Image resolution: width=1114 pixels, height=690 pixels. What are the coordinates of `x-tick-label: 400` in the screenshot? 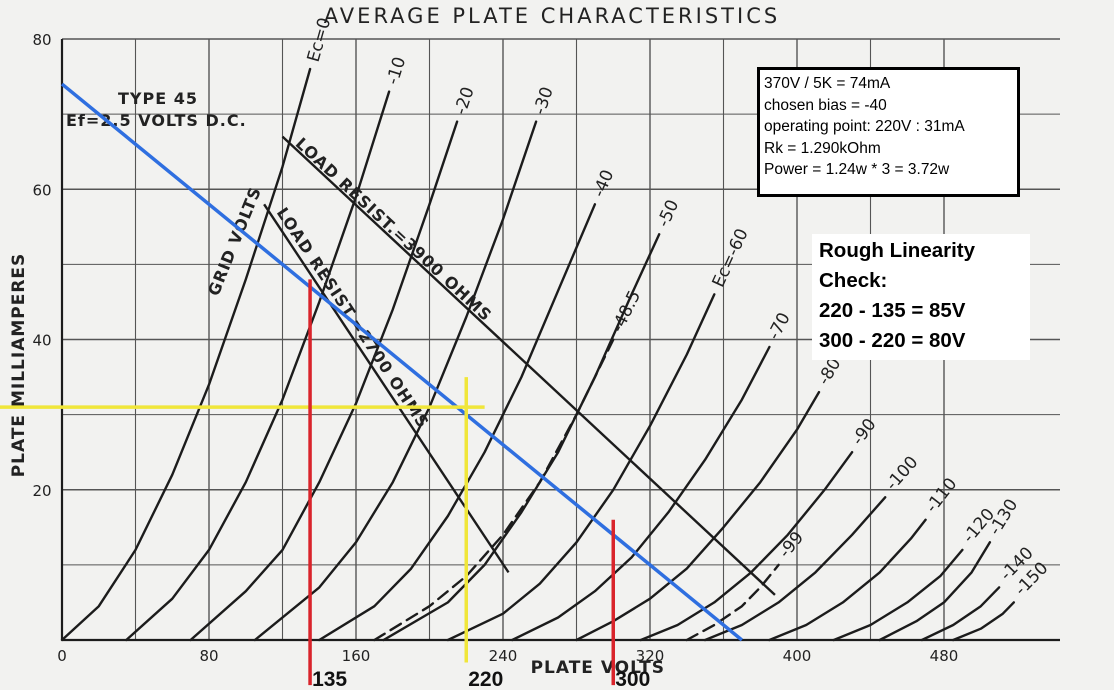 It's located at (797, 656).